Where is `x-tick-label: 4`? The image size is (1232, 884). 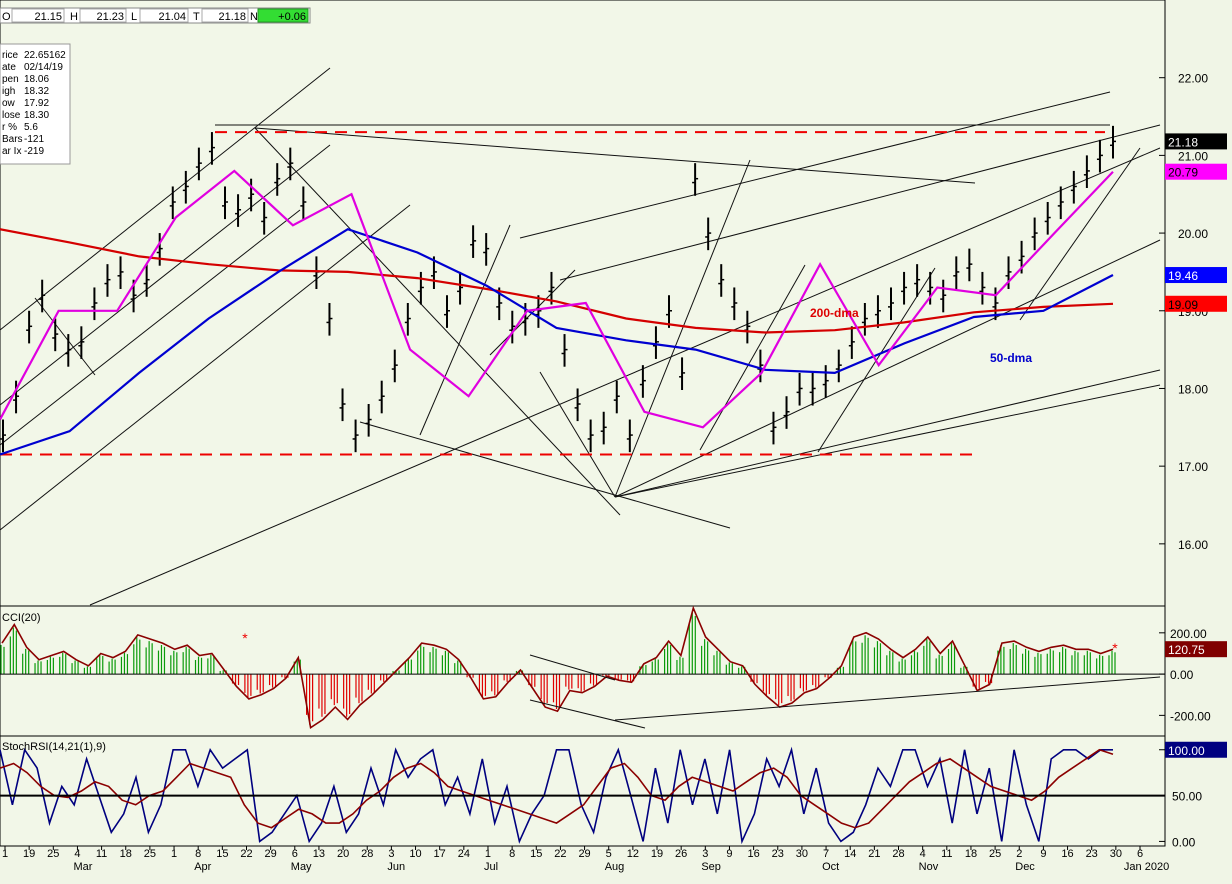
x-tick-label: 4 is located at coordinates (77, 854).